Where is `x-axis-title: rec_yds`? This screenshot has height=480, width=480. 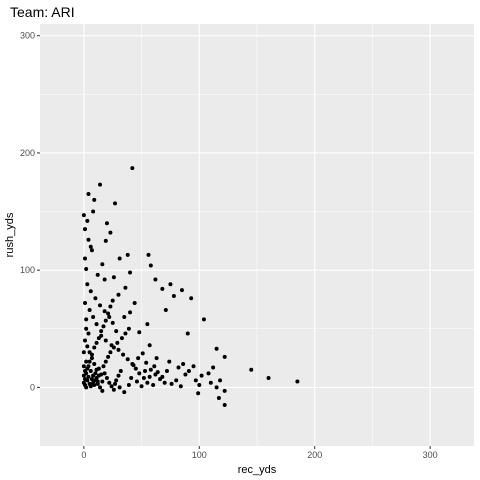 x-axis-title: rec_yds is located at coordinates (257, 470).